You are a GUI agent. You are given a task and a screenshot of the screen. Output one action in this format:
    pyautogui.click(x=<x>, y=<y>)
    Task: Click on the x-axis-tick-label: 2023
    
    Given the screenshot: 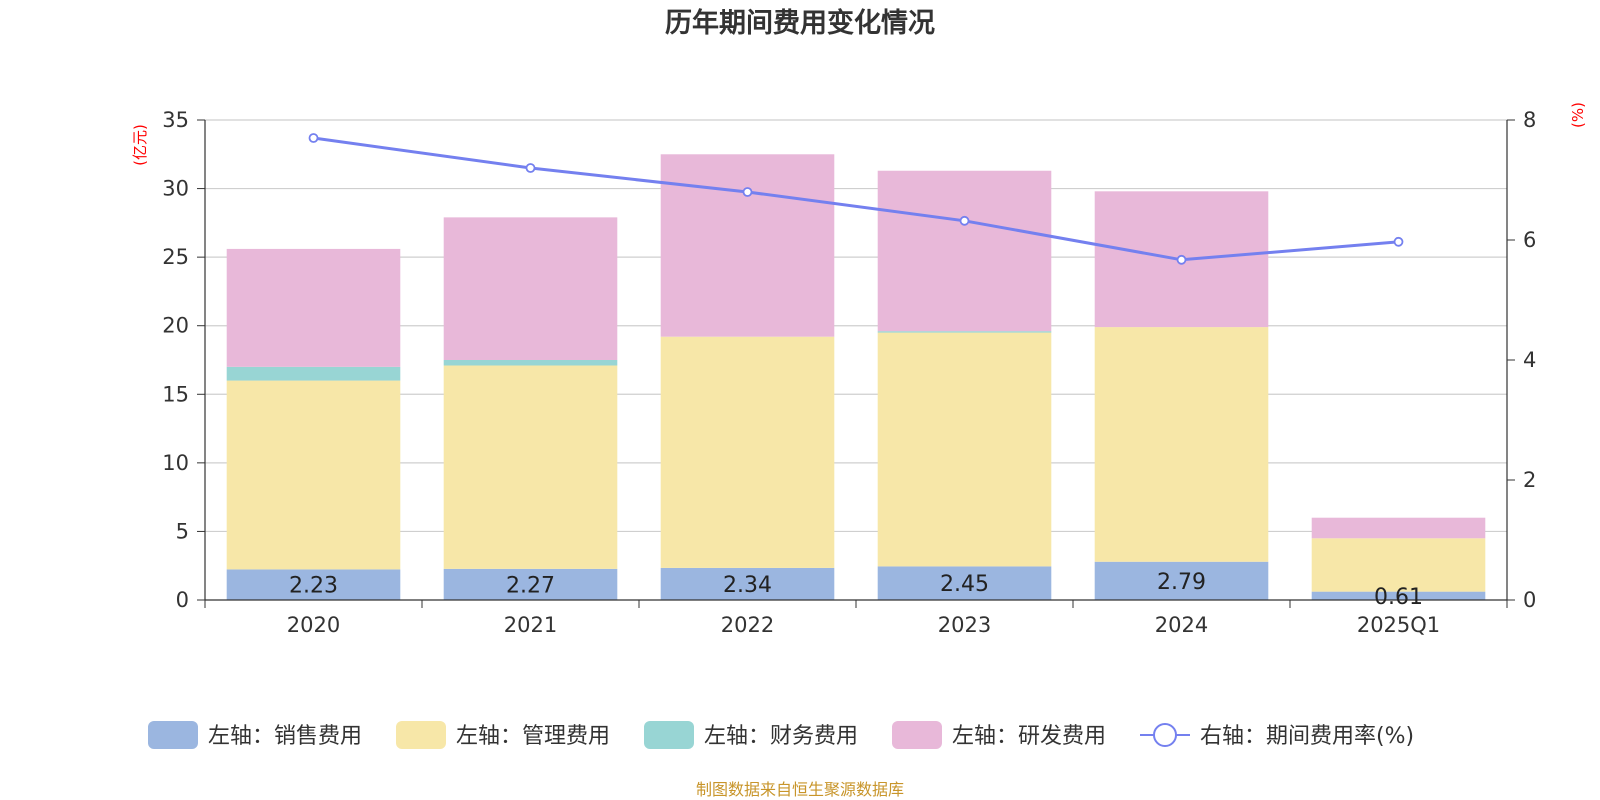 What is the action you would take?
    pyautogui.click(x=964, y=625)
    